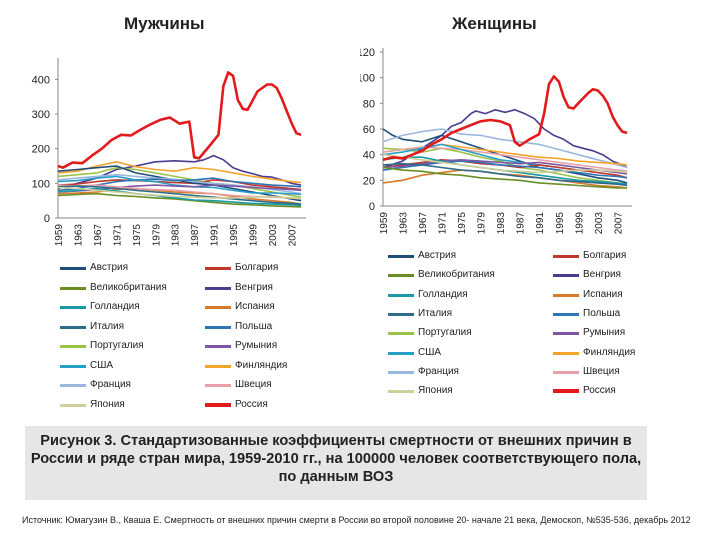 This screenshot has height=540, width=720. I want to click on men-y-tick-label: 300, so click(41, 115).